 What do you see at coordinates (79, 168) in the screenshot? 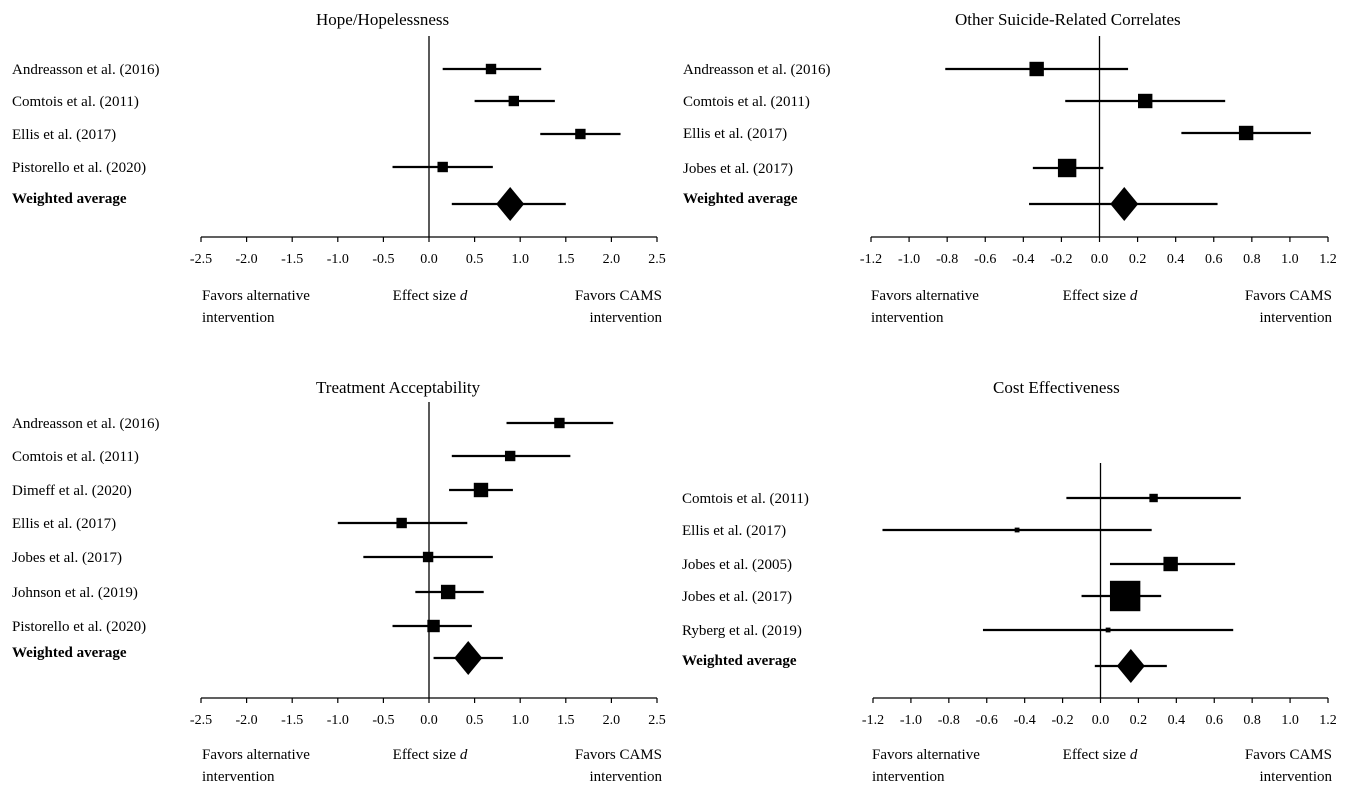
I see `study-label: Pistorello et al. (2020)` at bounding box center [79, 168].